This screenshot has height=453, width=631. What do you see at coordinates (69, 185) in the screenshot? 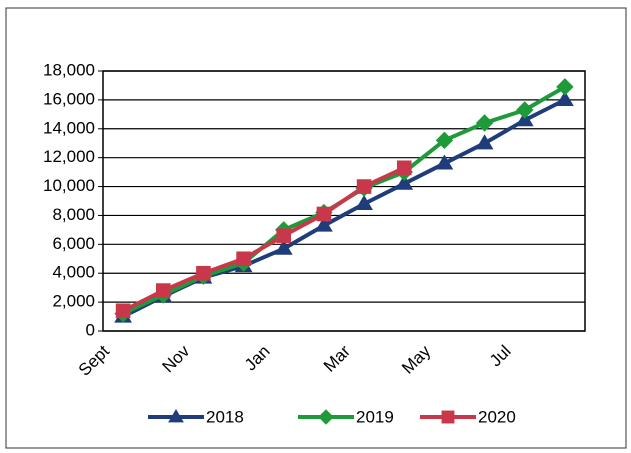
I see `y-tick-label: 10,000` at bounding box center [69, 185].